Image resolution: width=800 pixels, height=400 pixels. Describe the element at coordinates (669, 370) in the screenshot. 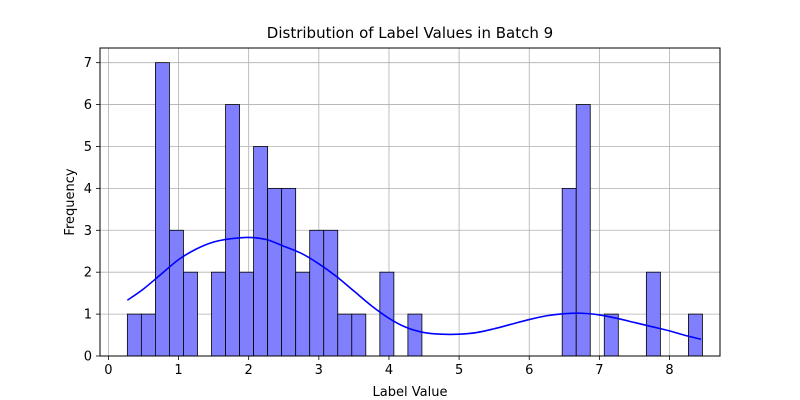

I see `x-tick-label: 8` at that location.